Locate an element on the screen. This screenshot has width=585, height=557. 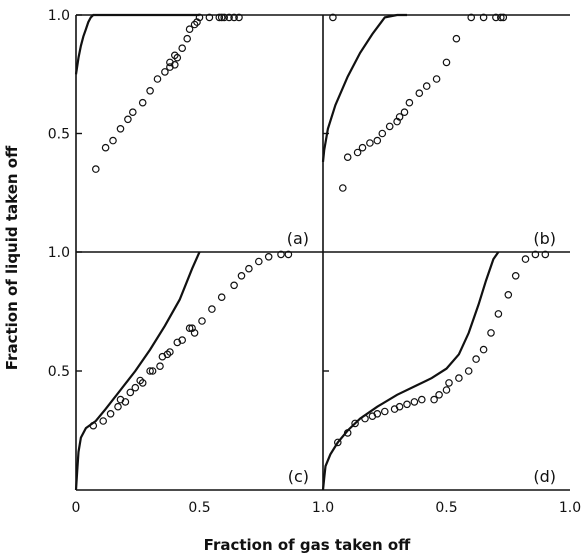
panel-d-x-tick-label: 1.0 is located at coordinates (570, 508).